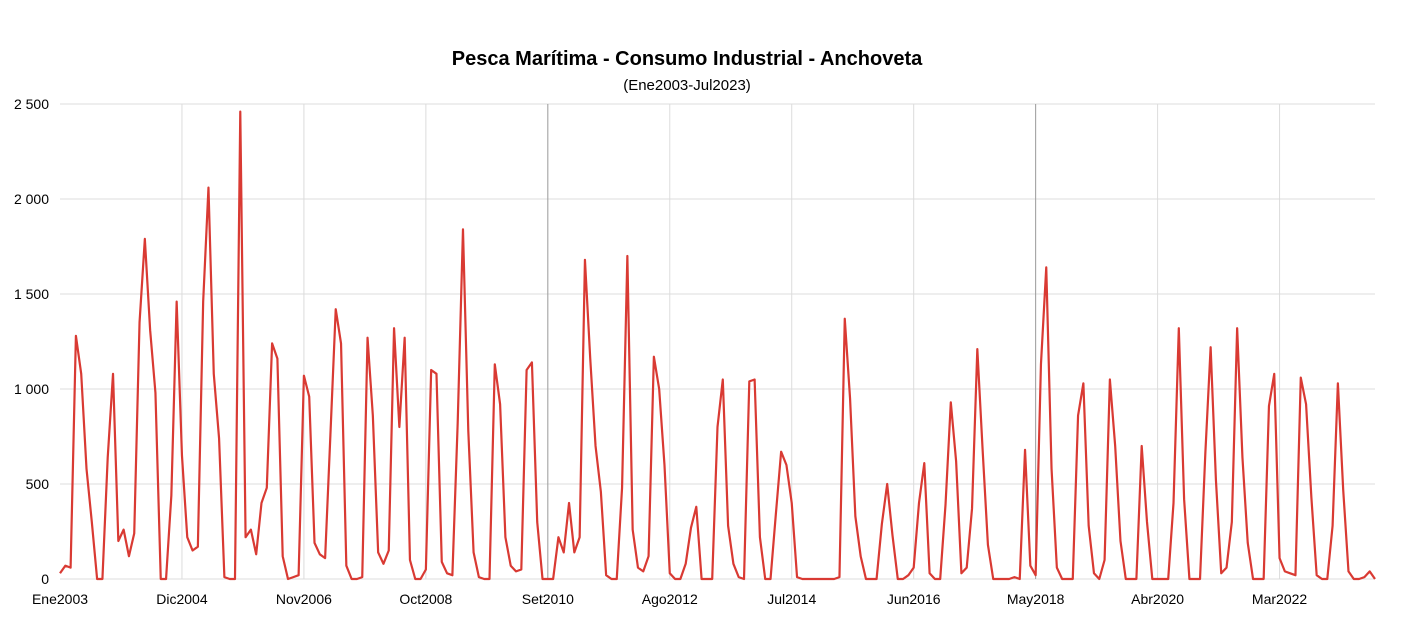  I want to click on x-tick-label: Set2010, so click(548, 599).